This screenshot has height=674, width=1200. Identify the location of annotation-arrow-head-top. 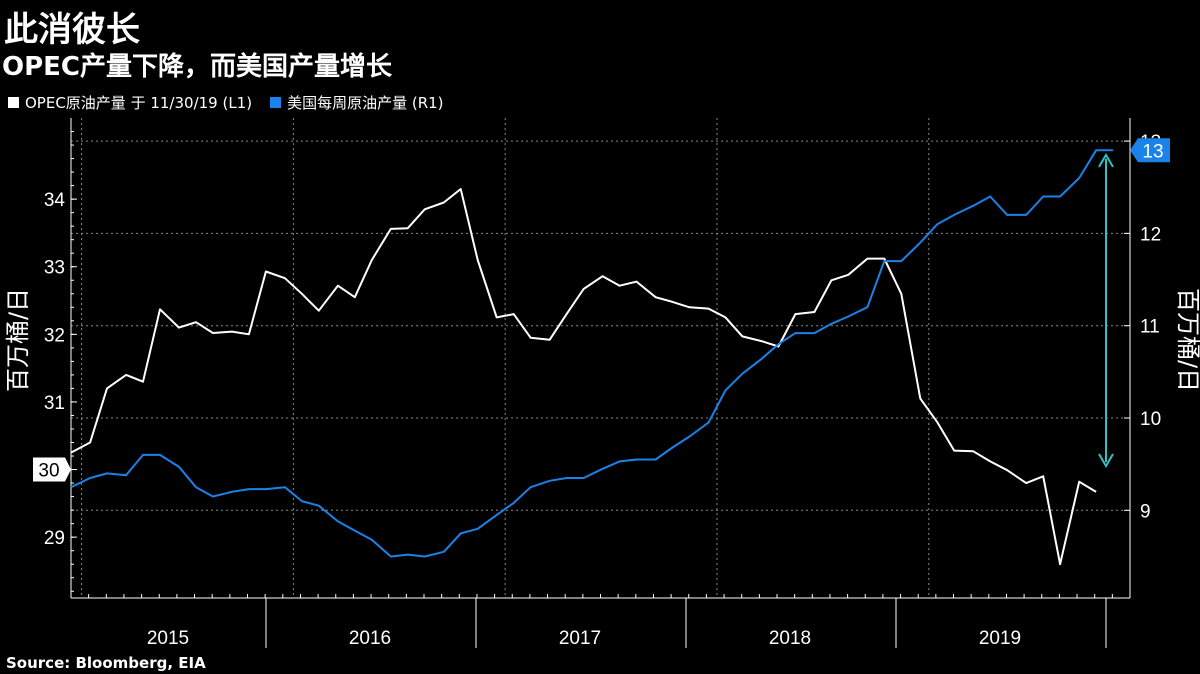
(1106, 160).